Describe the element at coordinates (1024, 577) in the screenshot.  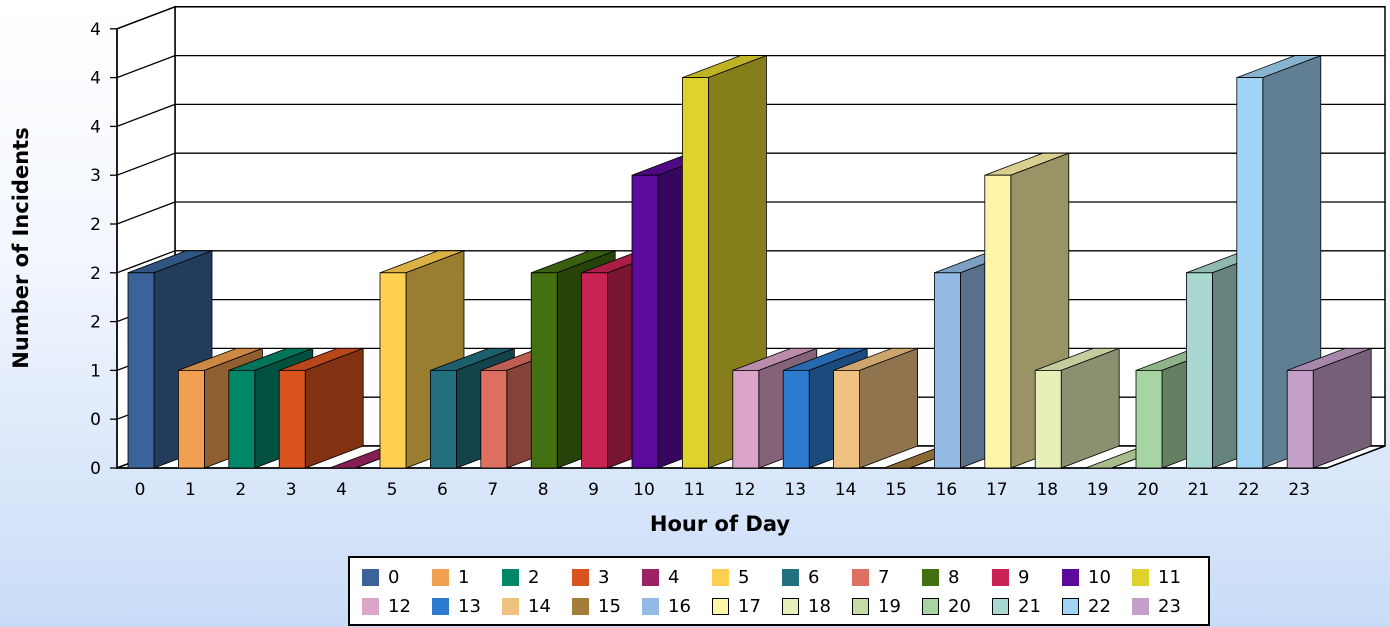
I see `legend-label: 9` at that location.